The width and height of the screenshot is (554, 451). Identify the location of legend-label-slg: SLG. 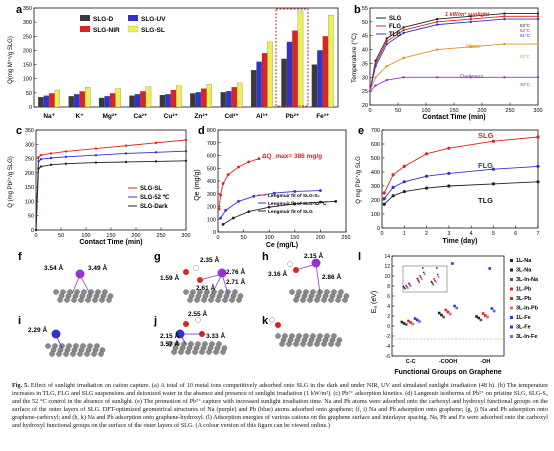
(395, 19).